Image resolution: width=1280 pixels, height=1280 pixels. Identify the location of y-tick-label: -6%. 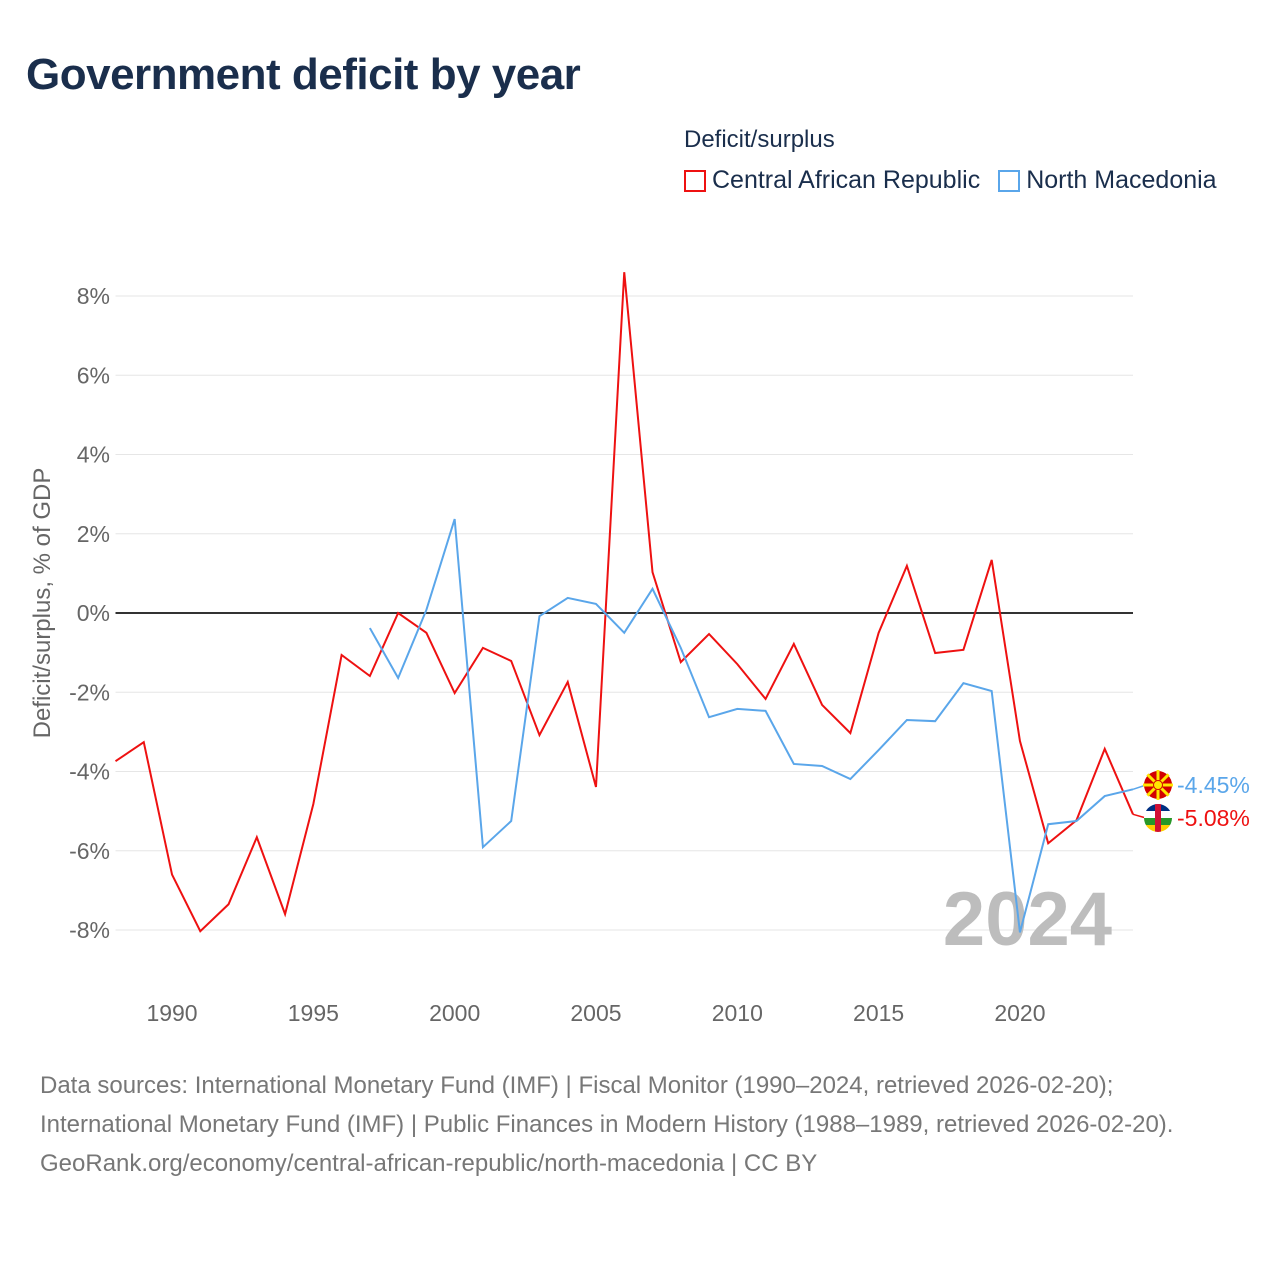
(89, 851).